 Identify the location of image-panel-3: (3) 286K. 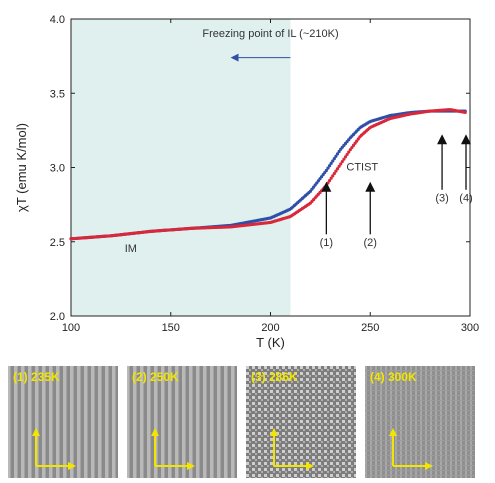
(301, 422).